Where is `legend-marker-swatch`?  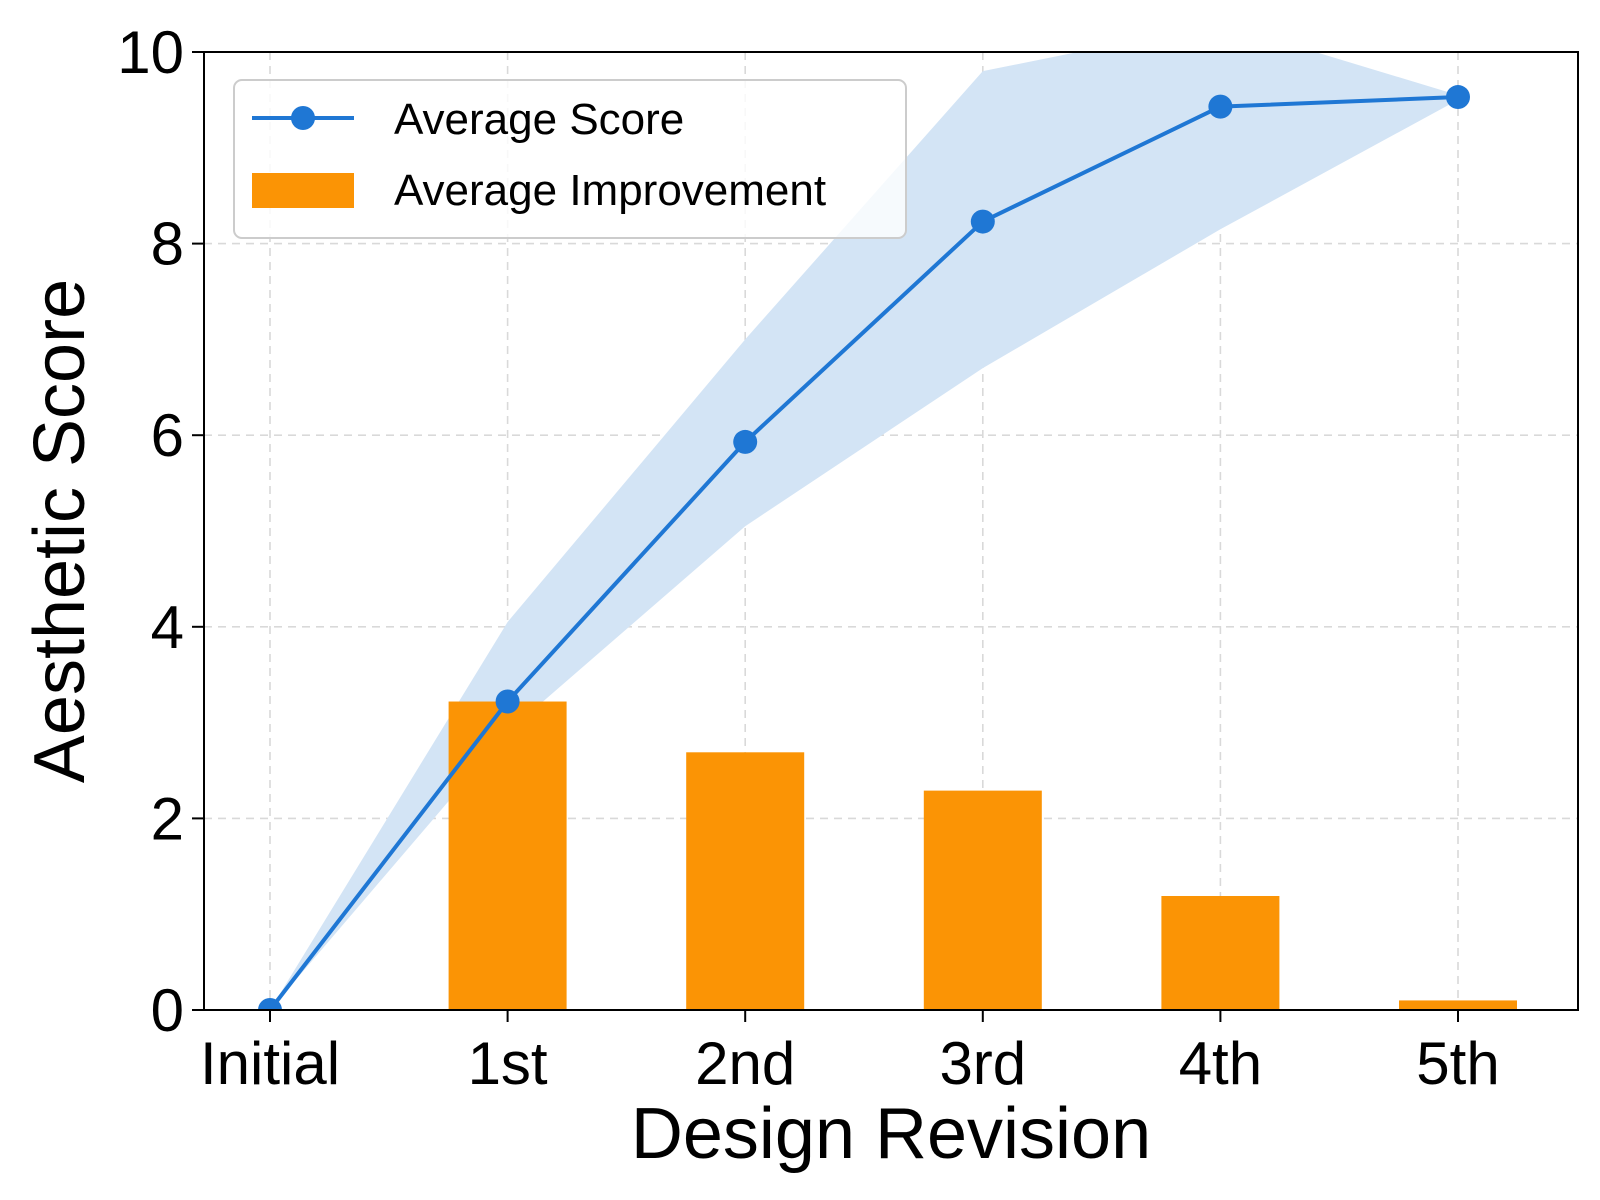
legend-marker-swatch is located at coordinates (303, 118).